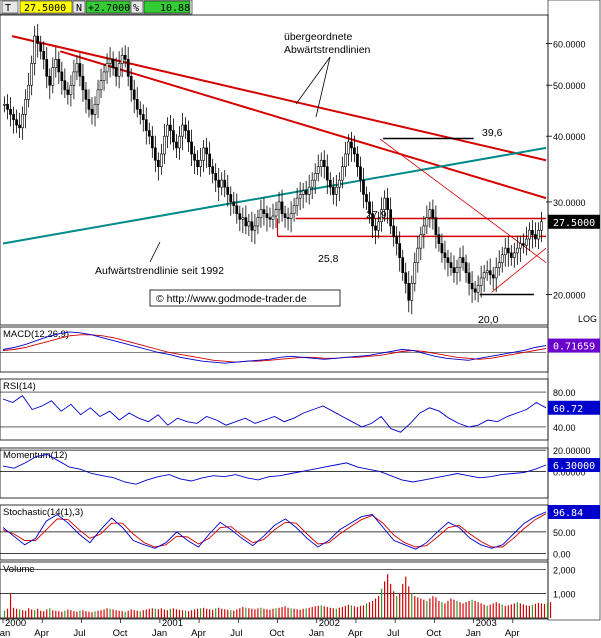 This screenshot has height=638, width=601. Describe the element at coordinates (8, 8) in the screenshot. I see `header-ticker-letter: T` at that location.